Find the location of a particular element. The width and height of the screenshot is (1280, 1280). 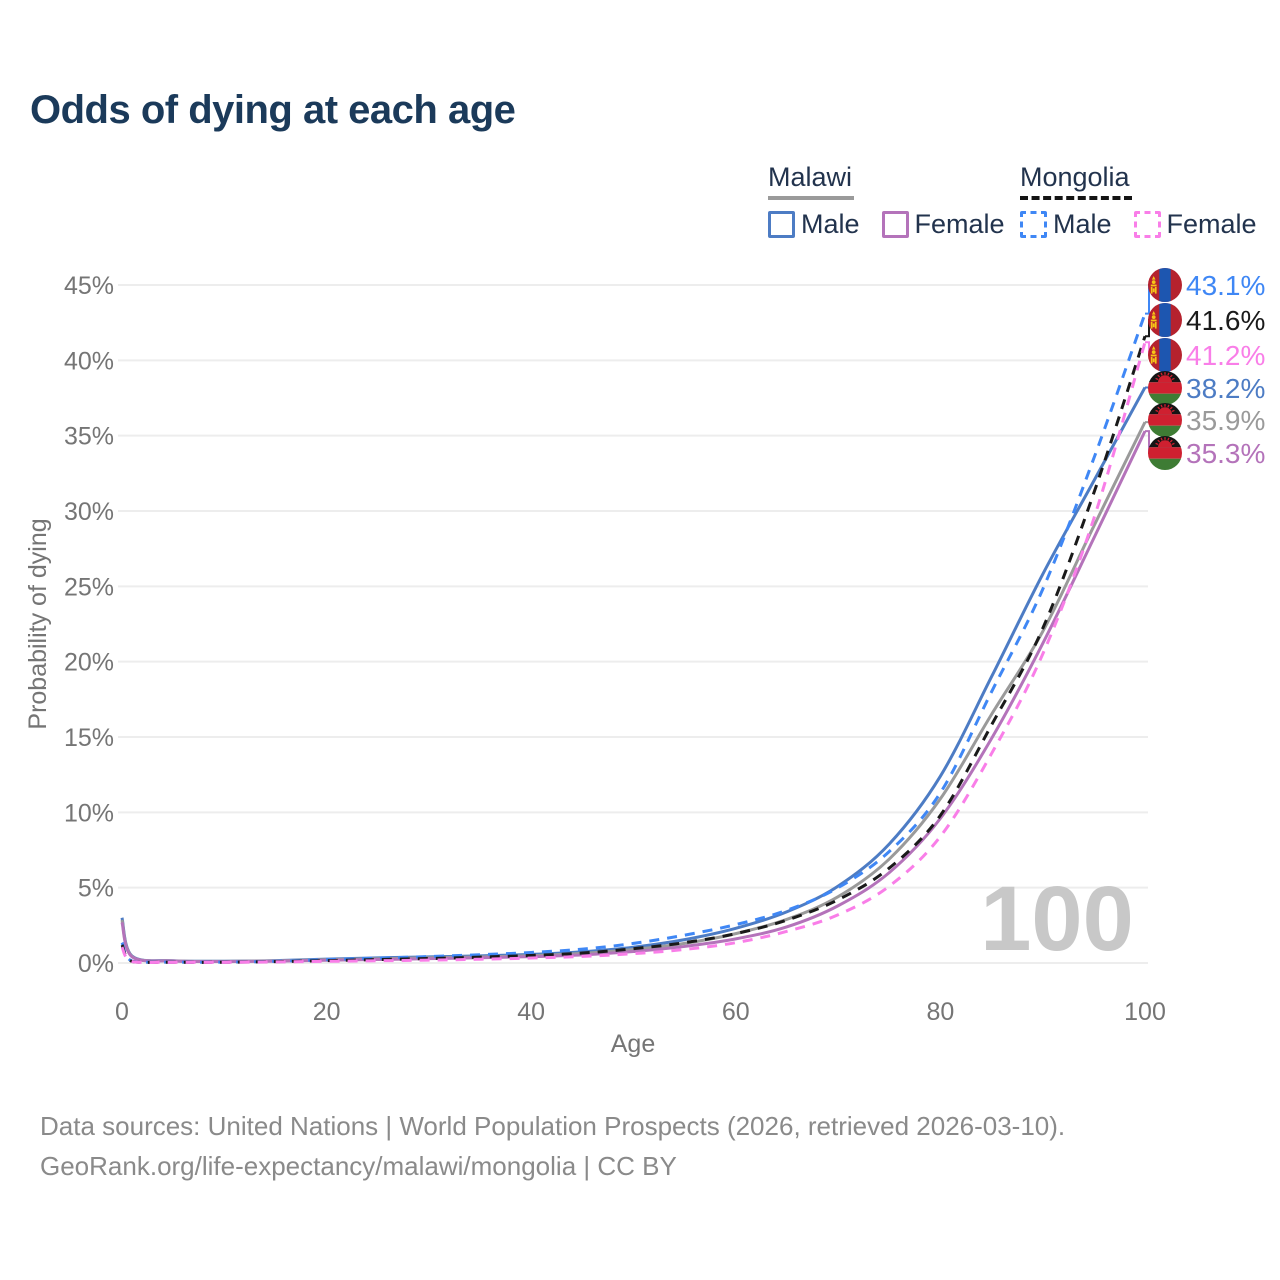

y-tick-label: 15% is located at coordinates (89, 738).